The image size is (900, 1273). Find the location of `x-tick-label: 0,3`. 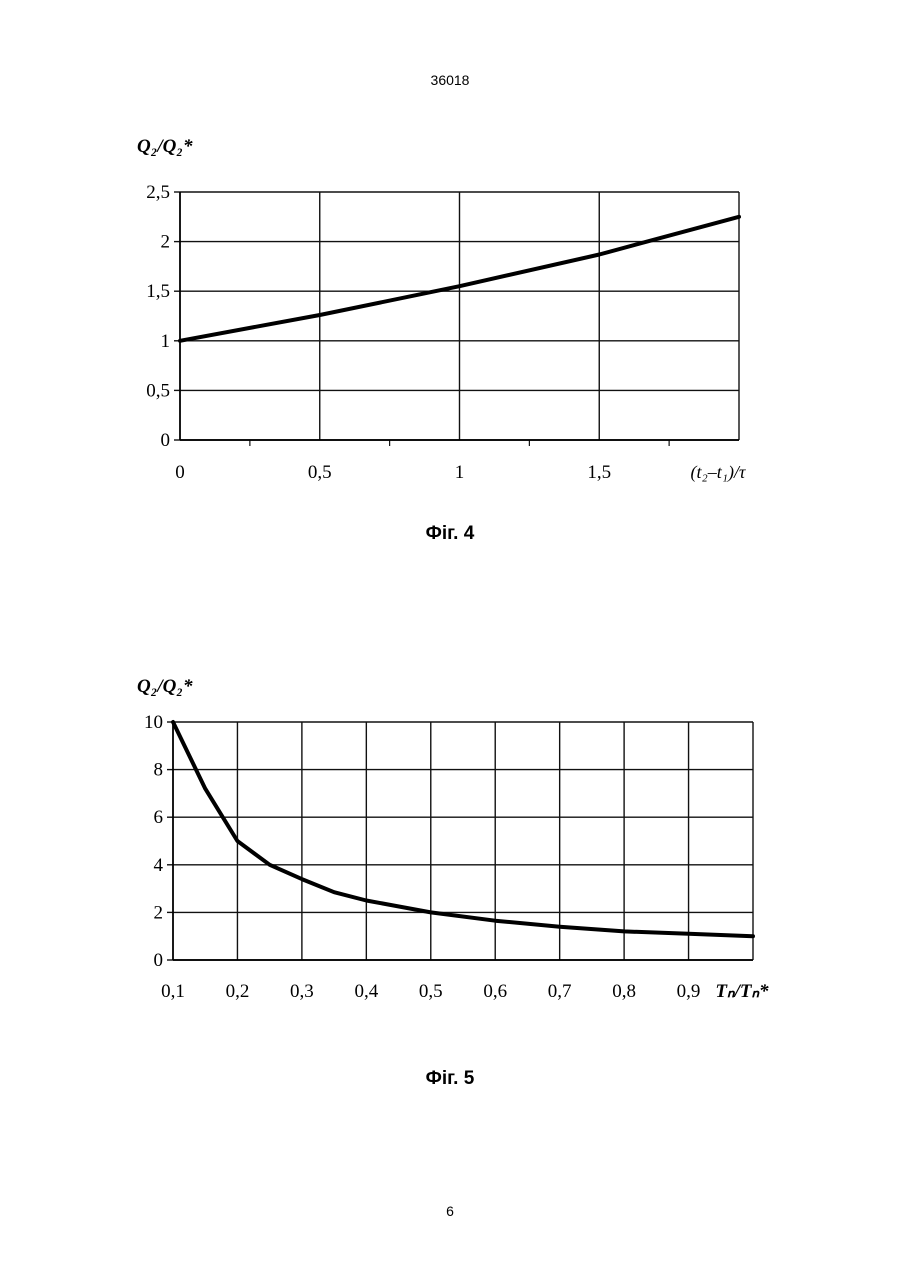

x-tick-label: 0,3 is located at coordinates (302, 991).